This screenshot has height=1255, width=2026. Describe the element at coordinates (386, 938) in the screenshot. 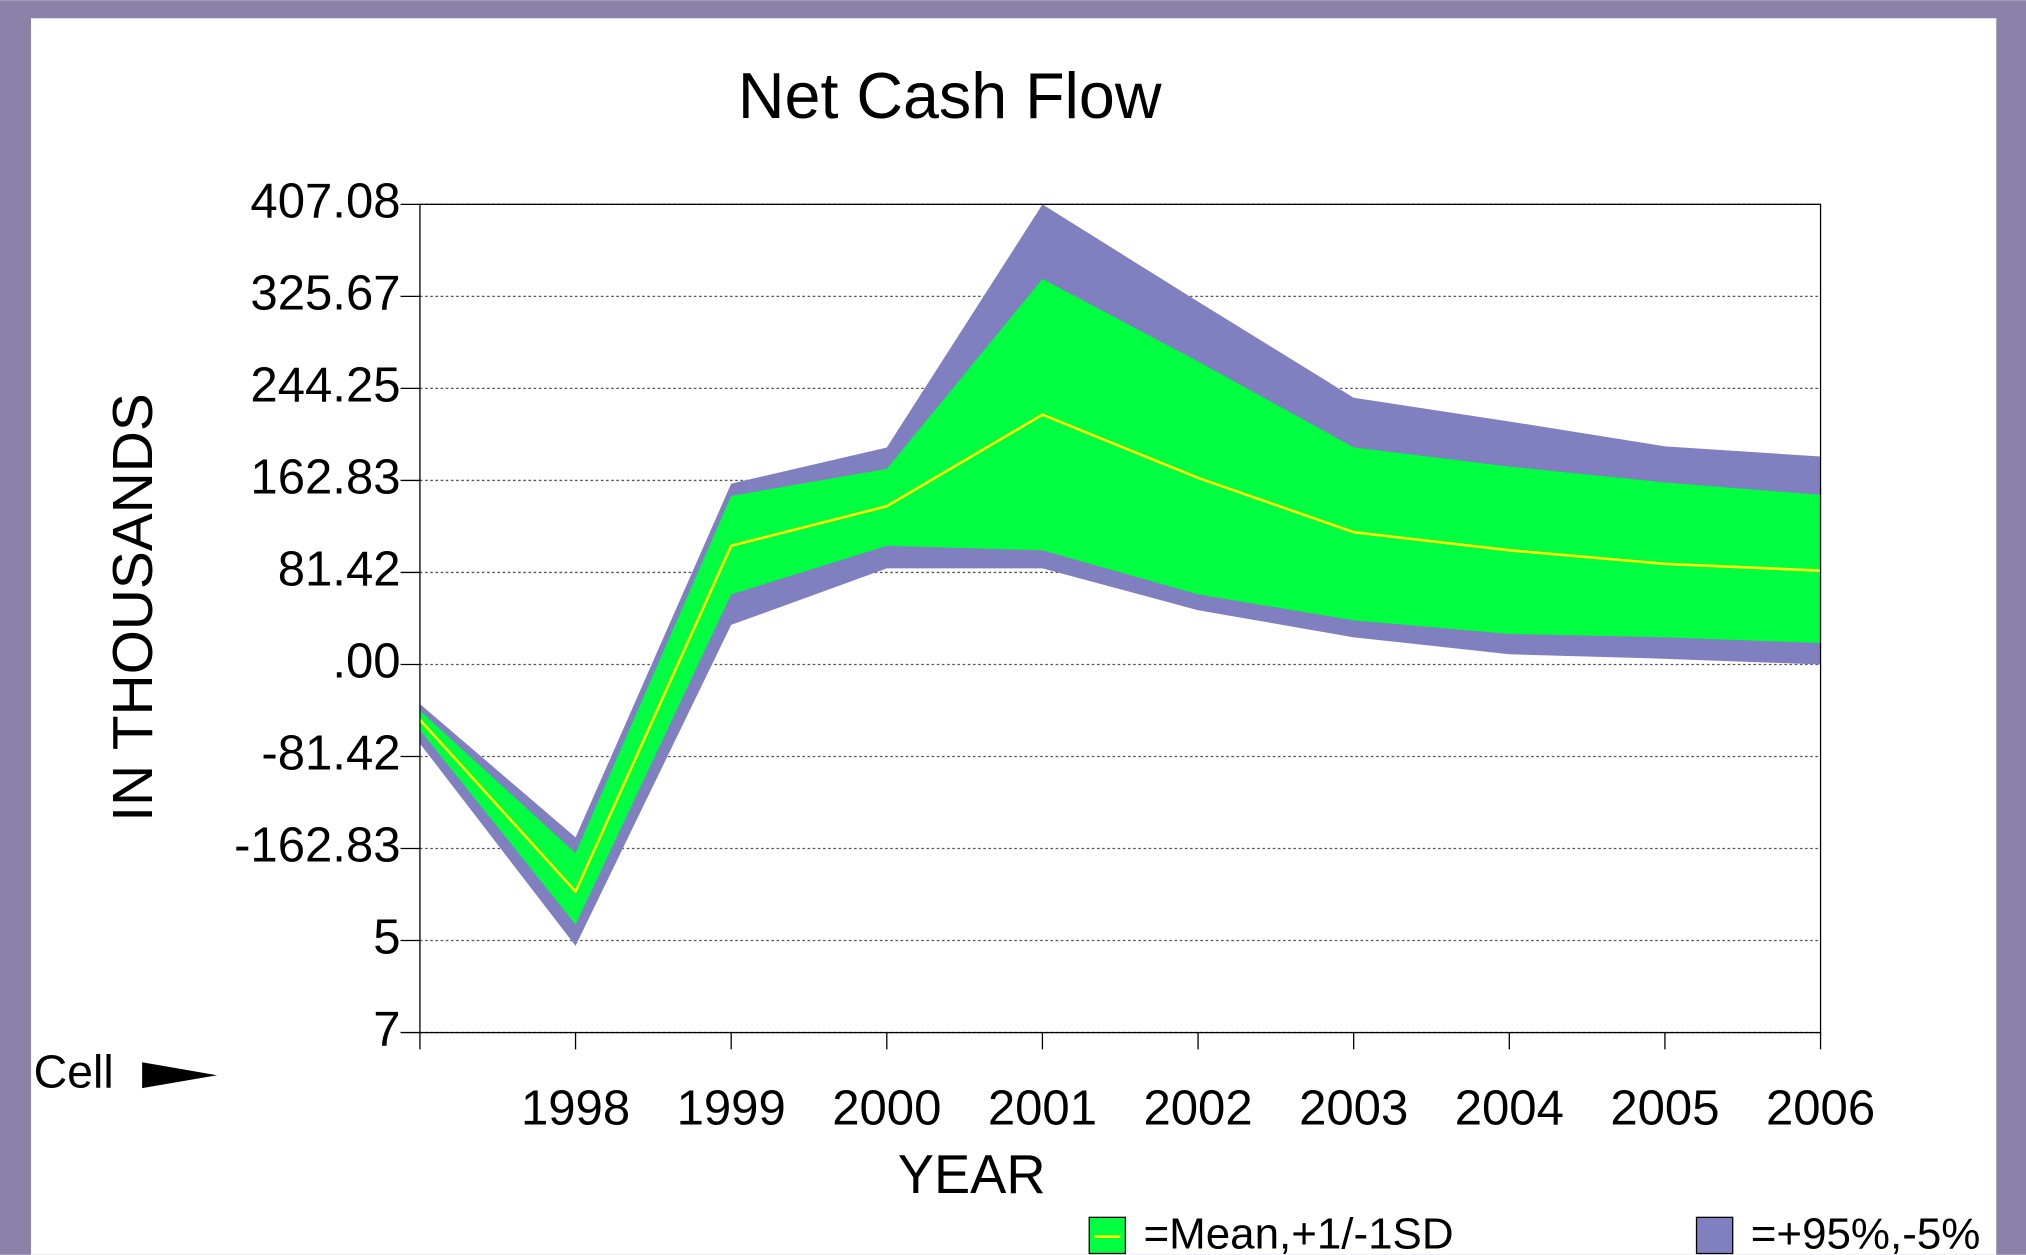

I see `y-tick-label: 5` at that location.